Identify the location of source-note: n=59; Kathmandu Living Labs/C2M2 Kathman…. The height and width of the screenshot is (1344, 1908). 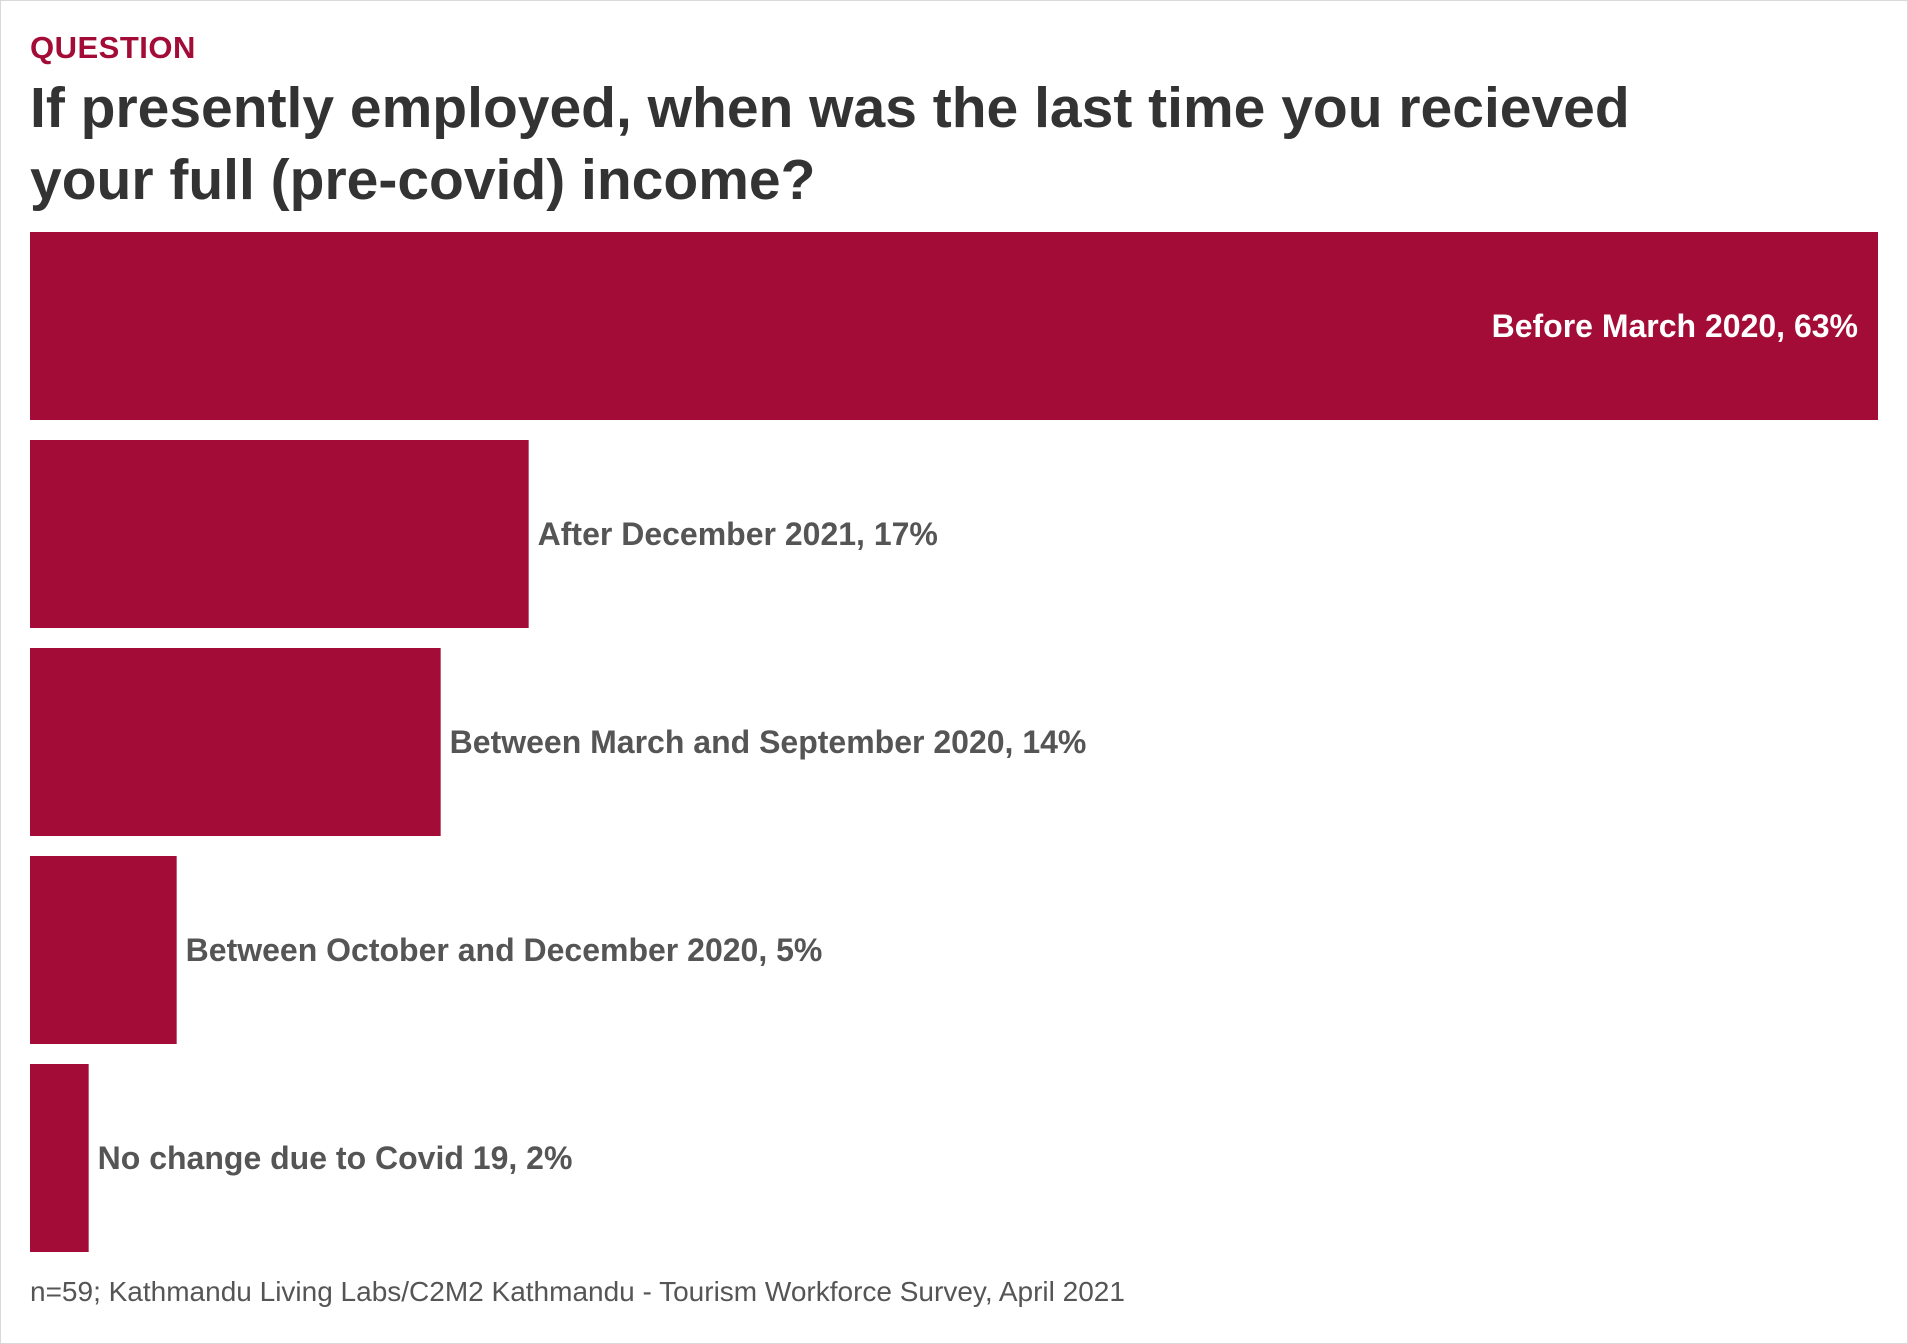
(577, 1291).